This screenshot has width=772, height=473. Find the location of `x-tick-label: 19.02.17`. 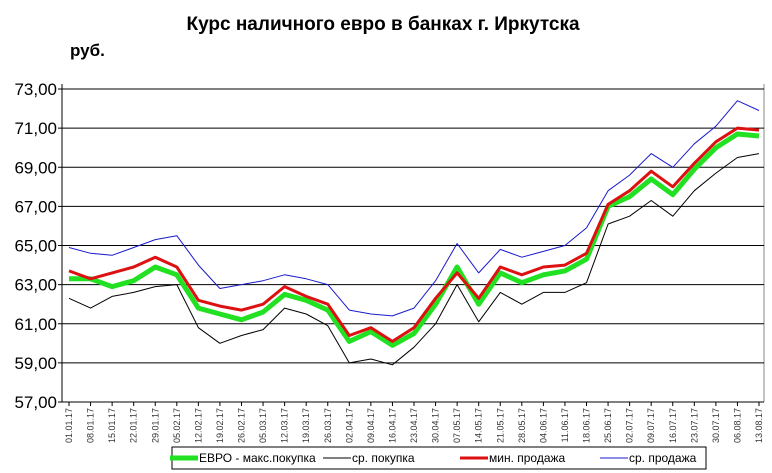

x-tick-label: 19.02.17 is located at coordinates (220, 425).